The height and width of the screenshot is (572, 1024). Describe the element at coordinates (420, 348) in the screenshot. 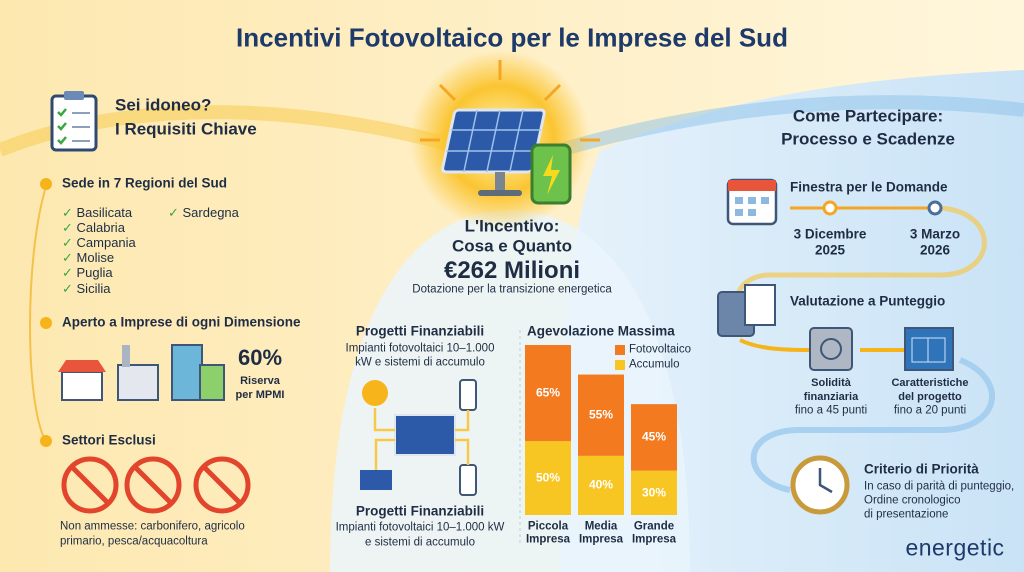

I see `text: Impianti fotovoltaici 10–1.000` at that location.